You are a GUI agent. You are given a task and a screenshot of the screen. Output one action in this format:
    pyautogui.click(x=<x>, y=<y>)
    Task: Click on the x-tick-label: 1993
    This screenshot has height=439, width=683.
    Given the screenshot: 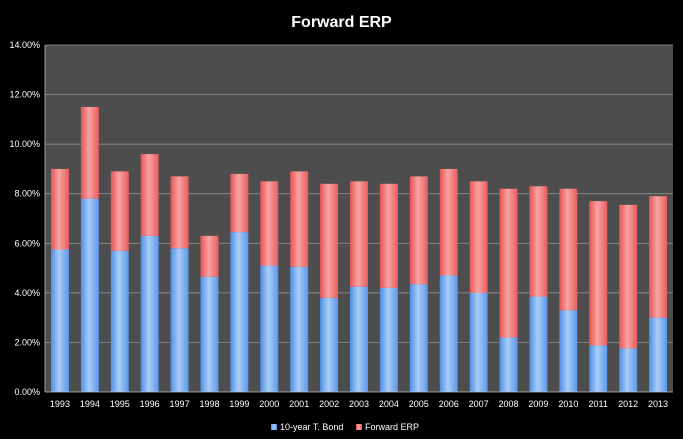 What is the action you would take?
    pyautogui.click(x=60, y=404)
    